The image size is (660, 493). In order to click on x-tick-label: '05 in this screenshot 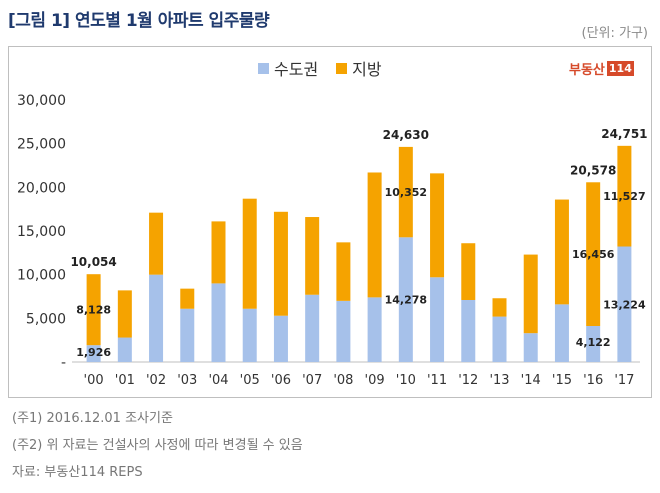, I will do `click(250, 380)`.